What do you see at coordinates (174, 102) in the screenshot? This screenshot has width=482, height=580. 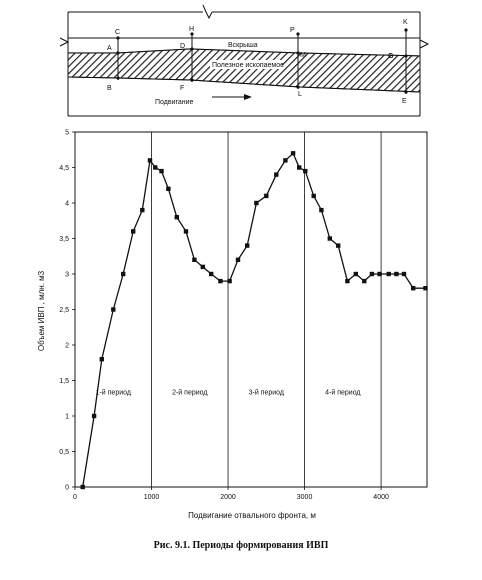 I see `advance-label: Подвигание` at bounding box center [174, 102].